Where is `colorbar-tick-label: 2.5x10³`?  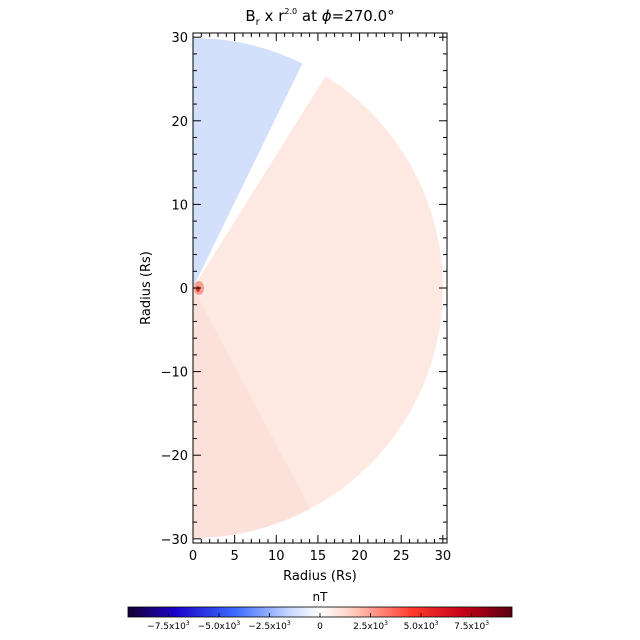 colorbar-tick-label: 2.5x10³ is located at coordinates (370, 626).